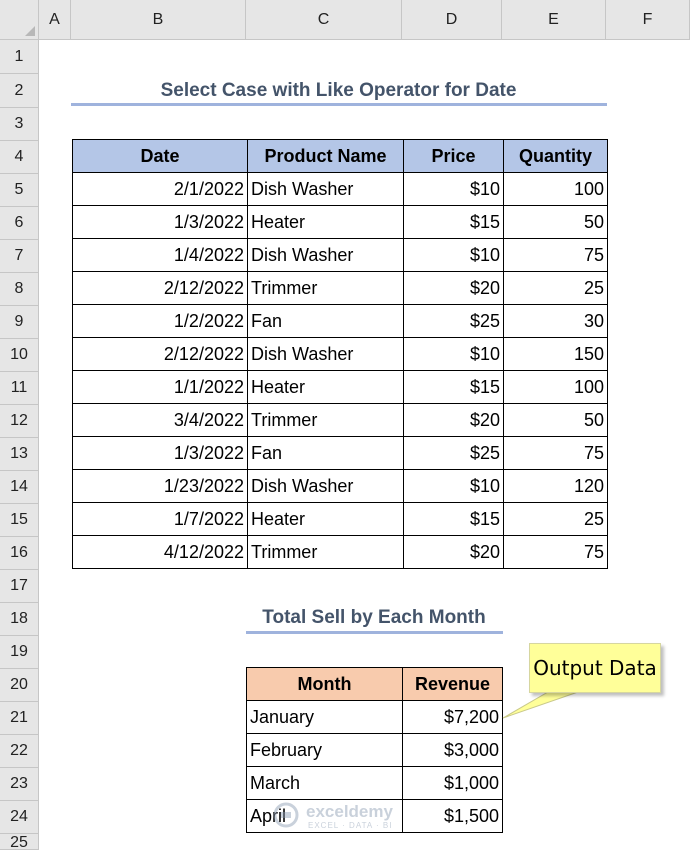 The image size is (690, 850). I want to click on row-header: 17, so click(19, 586).